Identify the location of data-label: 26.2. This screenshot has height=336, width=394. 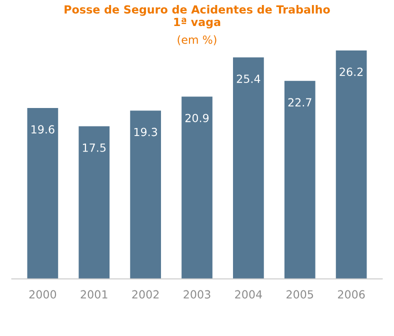
(351, 72).